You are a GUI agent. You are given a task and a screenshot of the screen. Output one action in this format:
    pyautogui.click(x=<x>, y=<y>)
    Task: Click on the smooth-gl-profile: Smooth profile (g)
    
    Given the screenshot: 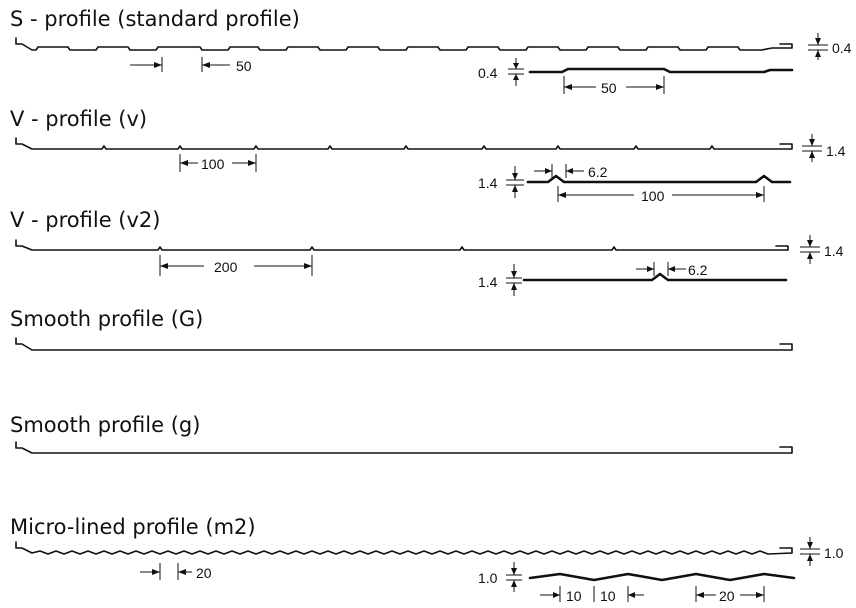 What is the action you would take?
    pyautogui.click(x=401, y=433)
    